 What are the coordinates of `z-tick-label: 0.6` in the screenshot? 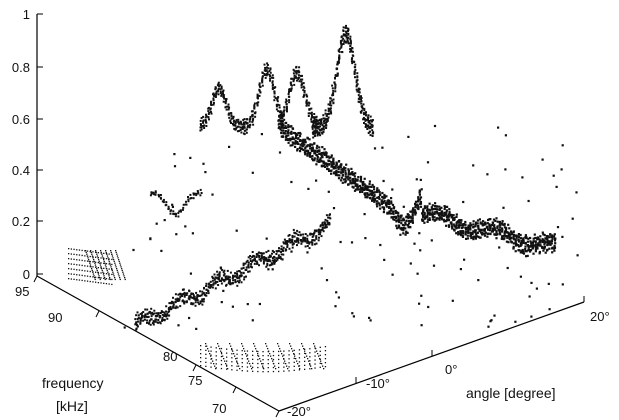 It's located at (21, 119).